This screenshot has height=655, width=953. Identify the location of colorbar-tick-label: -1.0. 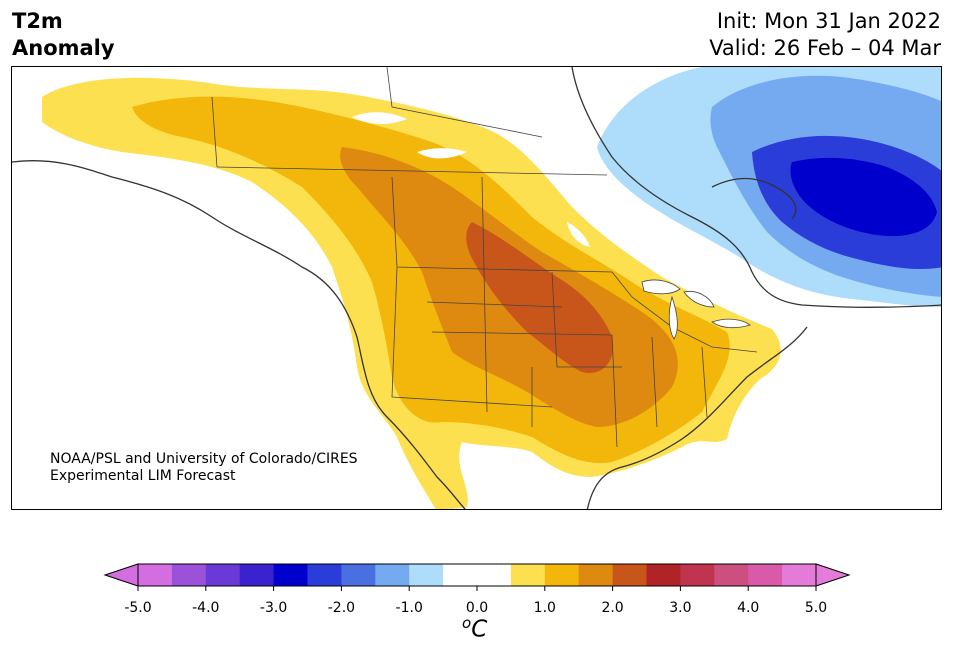
(409, 608).